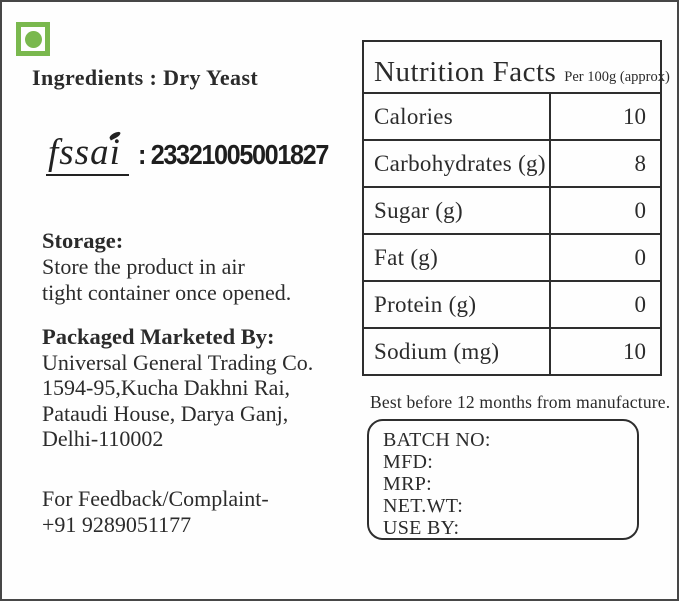 This screenshot has width=679, height=601. I want to click on storage-title: Storage:, so click(83, 240).